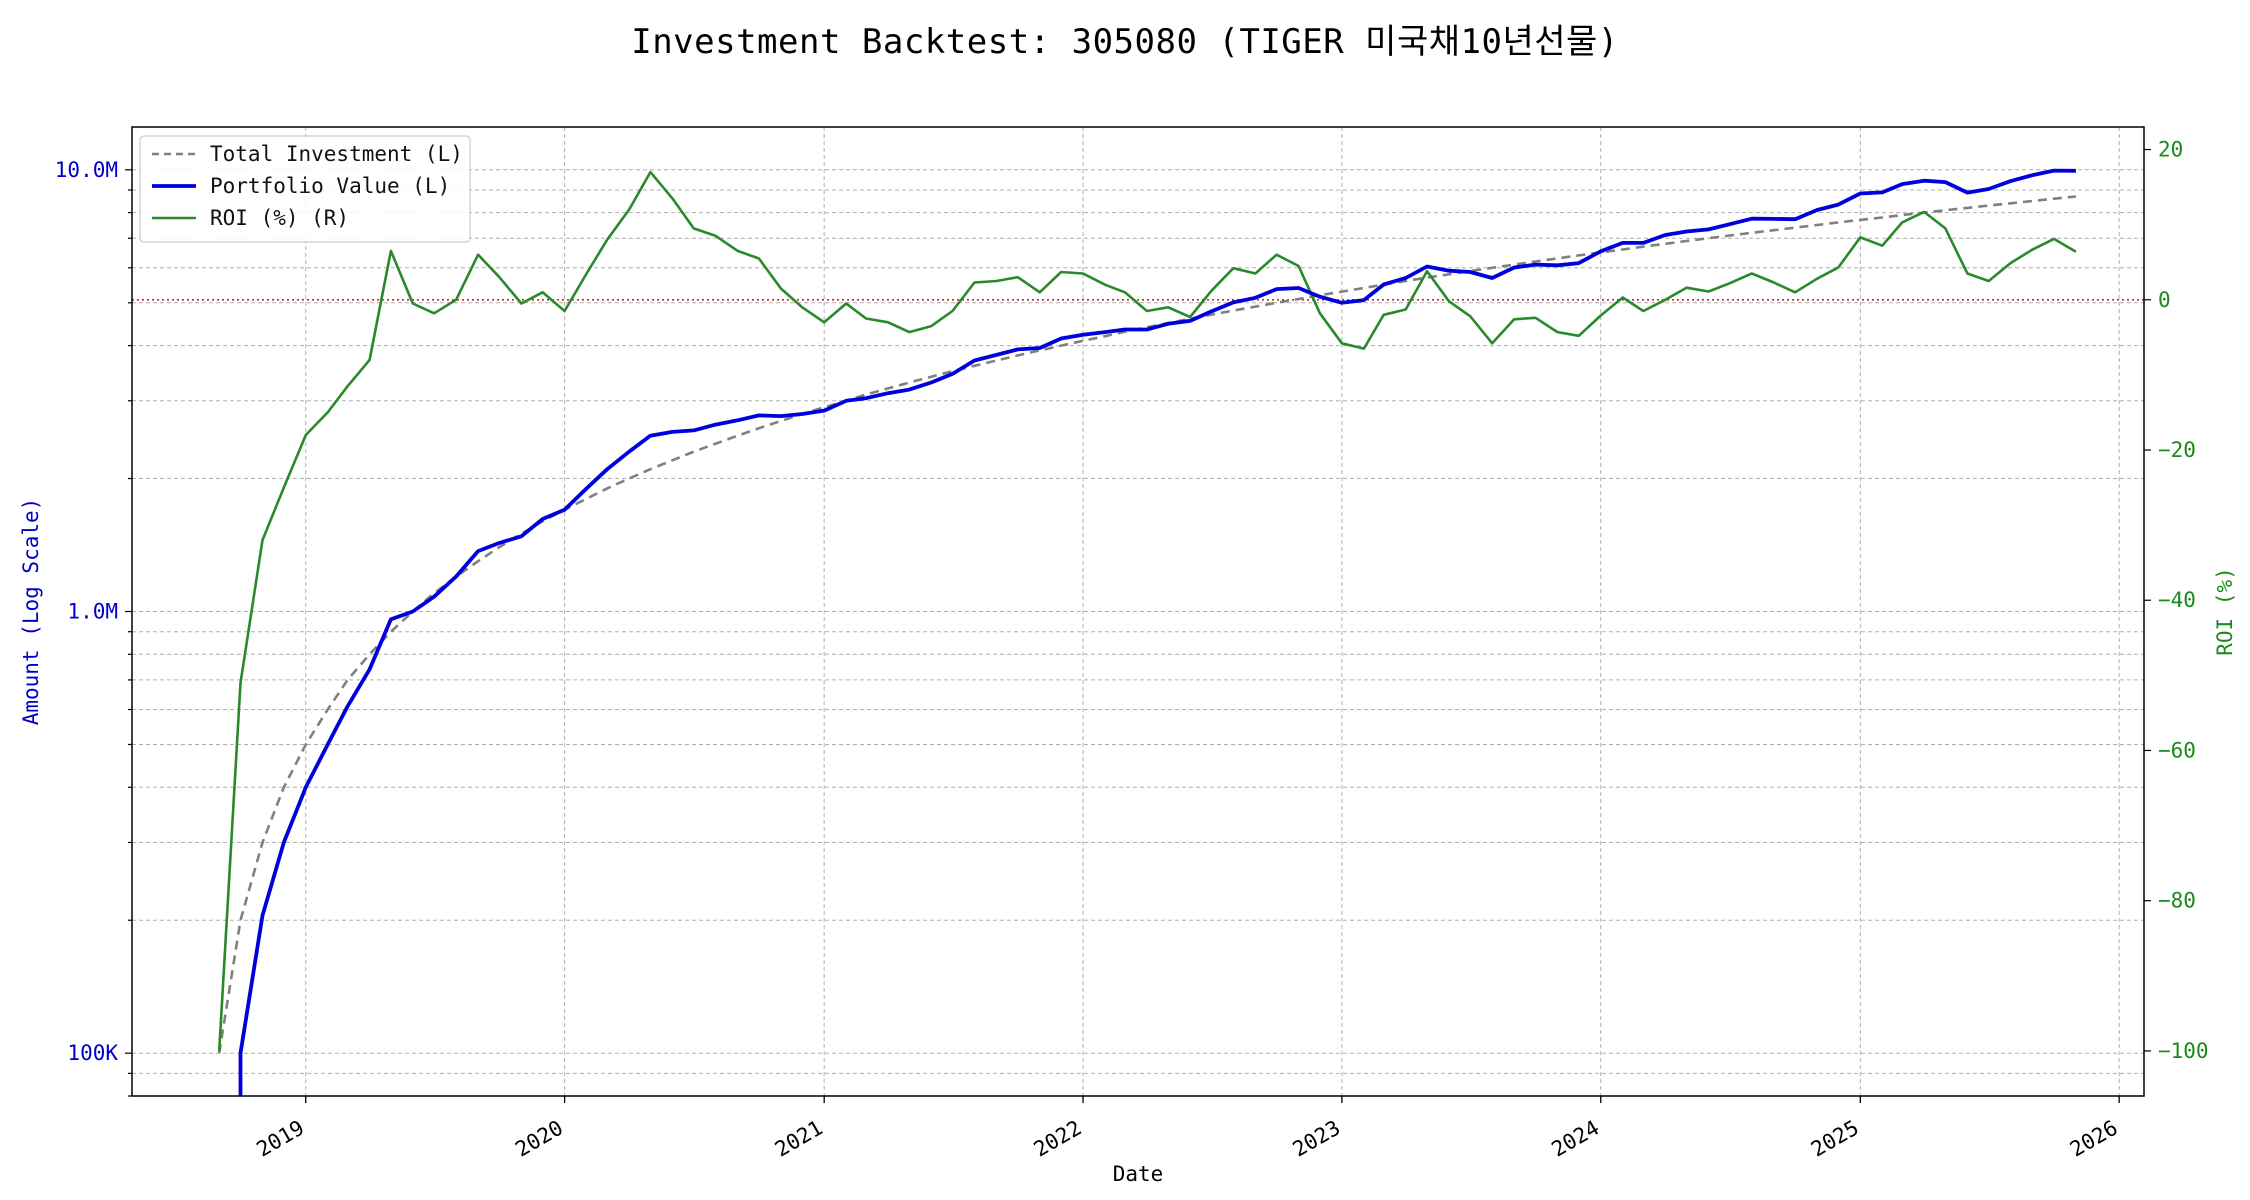  Describe the element at coordinates (1575, 1139) in the screenshot. I see `x-tick-label: 2024` at that location.